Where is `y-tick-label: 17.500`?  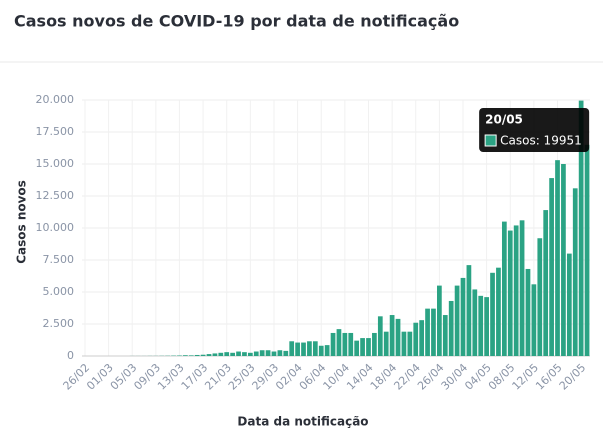
y-tick-label: 17.500 is located at coordinates (55, 131).